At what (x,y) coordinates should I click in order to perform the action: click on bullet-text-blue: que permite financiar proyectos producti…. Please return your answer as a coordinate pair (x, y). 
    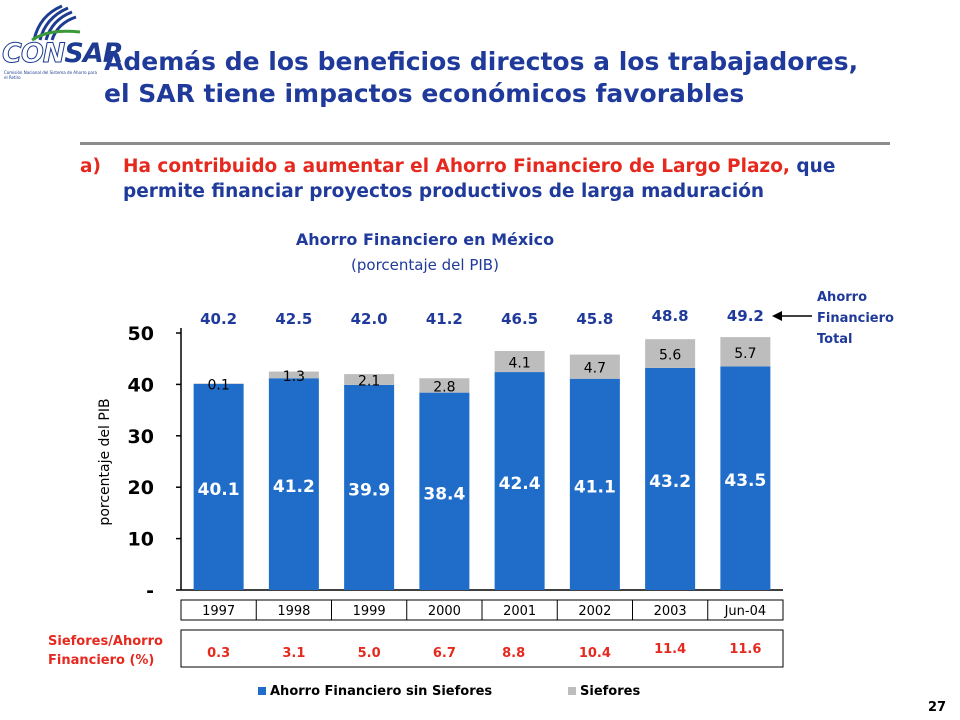
    Looking at the image, I should click on (479, 179).